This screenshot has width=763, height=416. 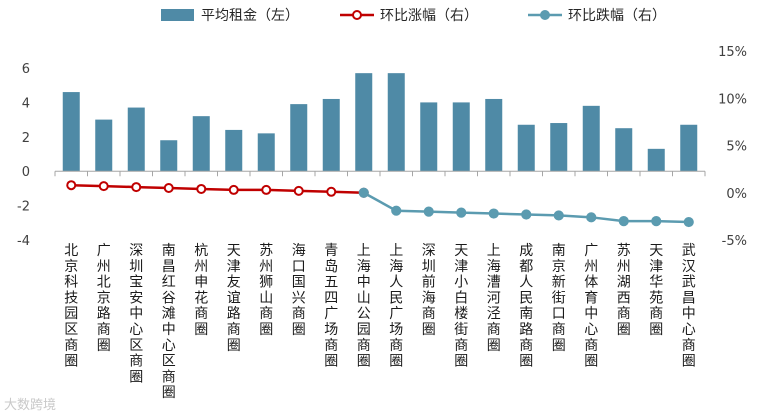 I want to click on legend-label: 环比跌幅（右）, so click(x=617, y=16).